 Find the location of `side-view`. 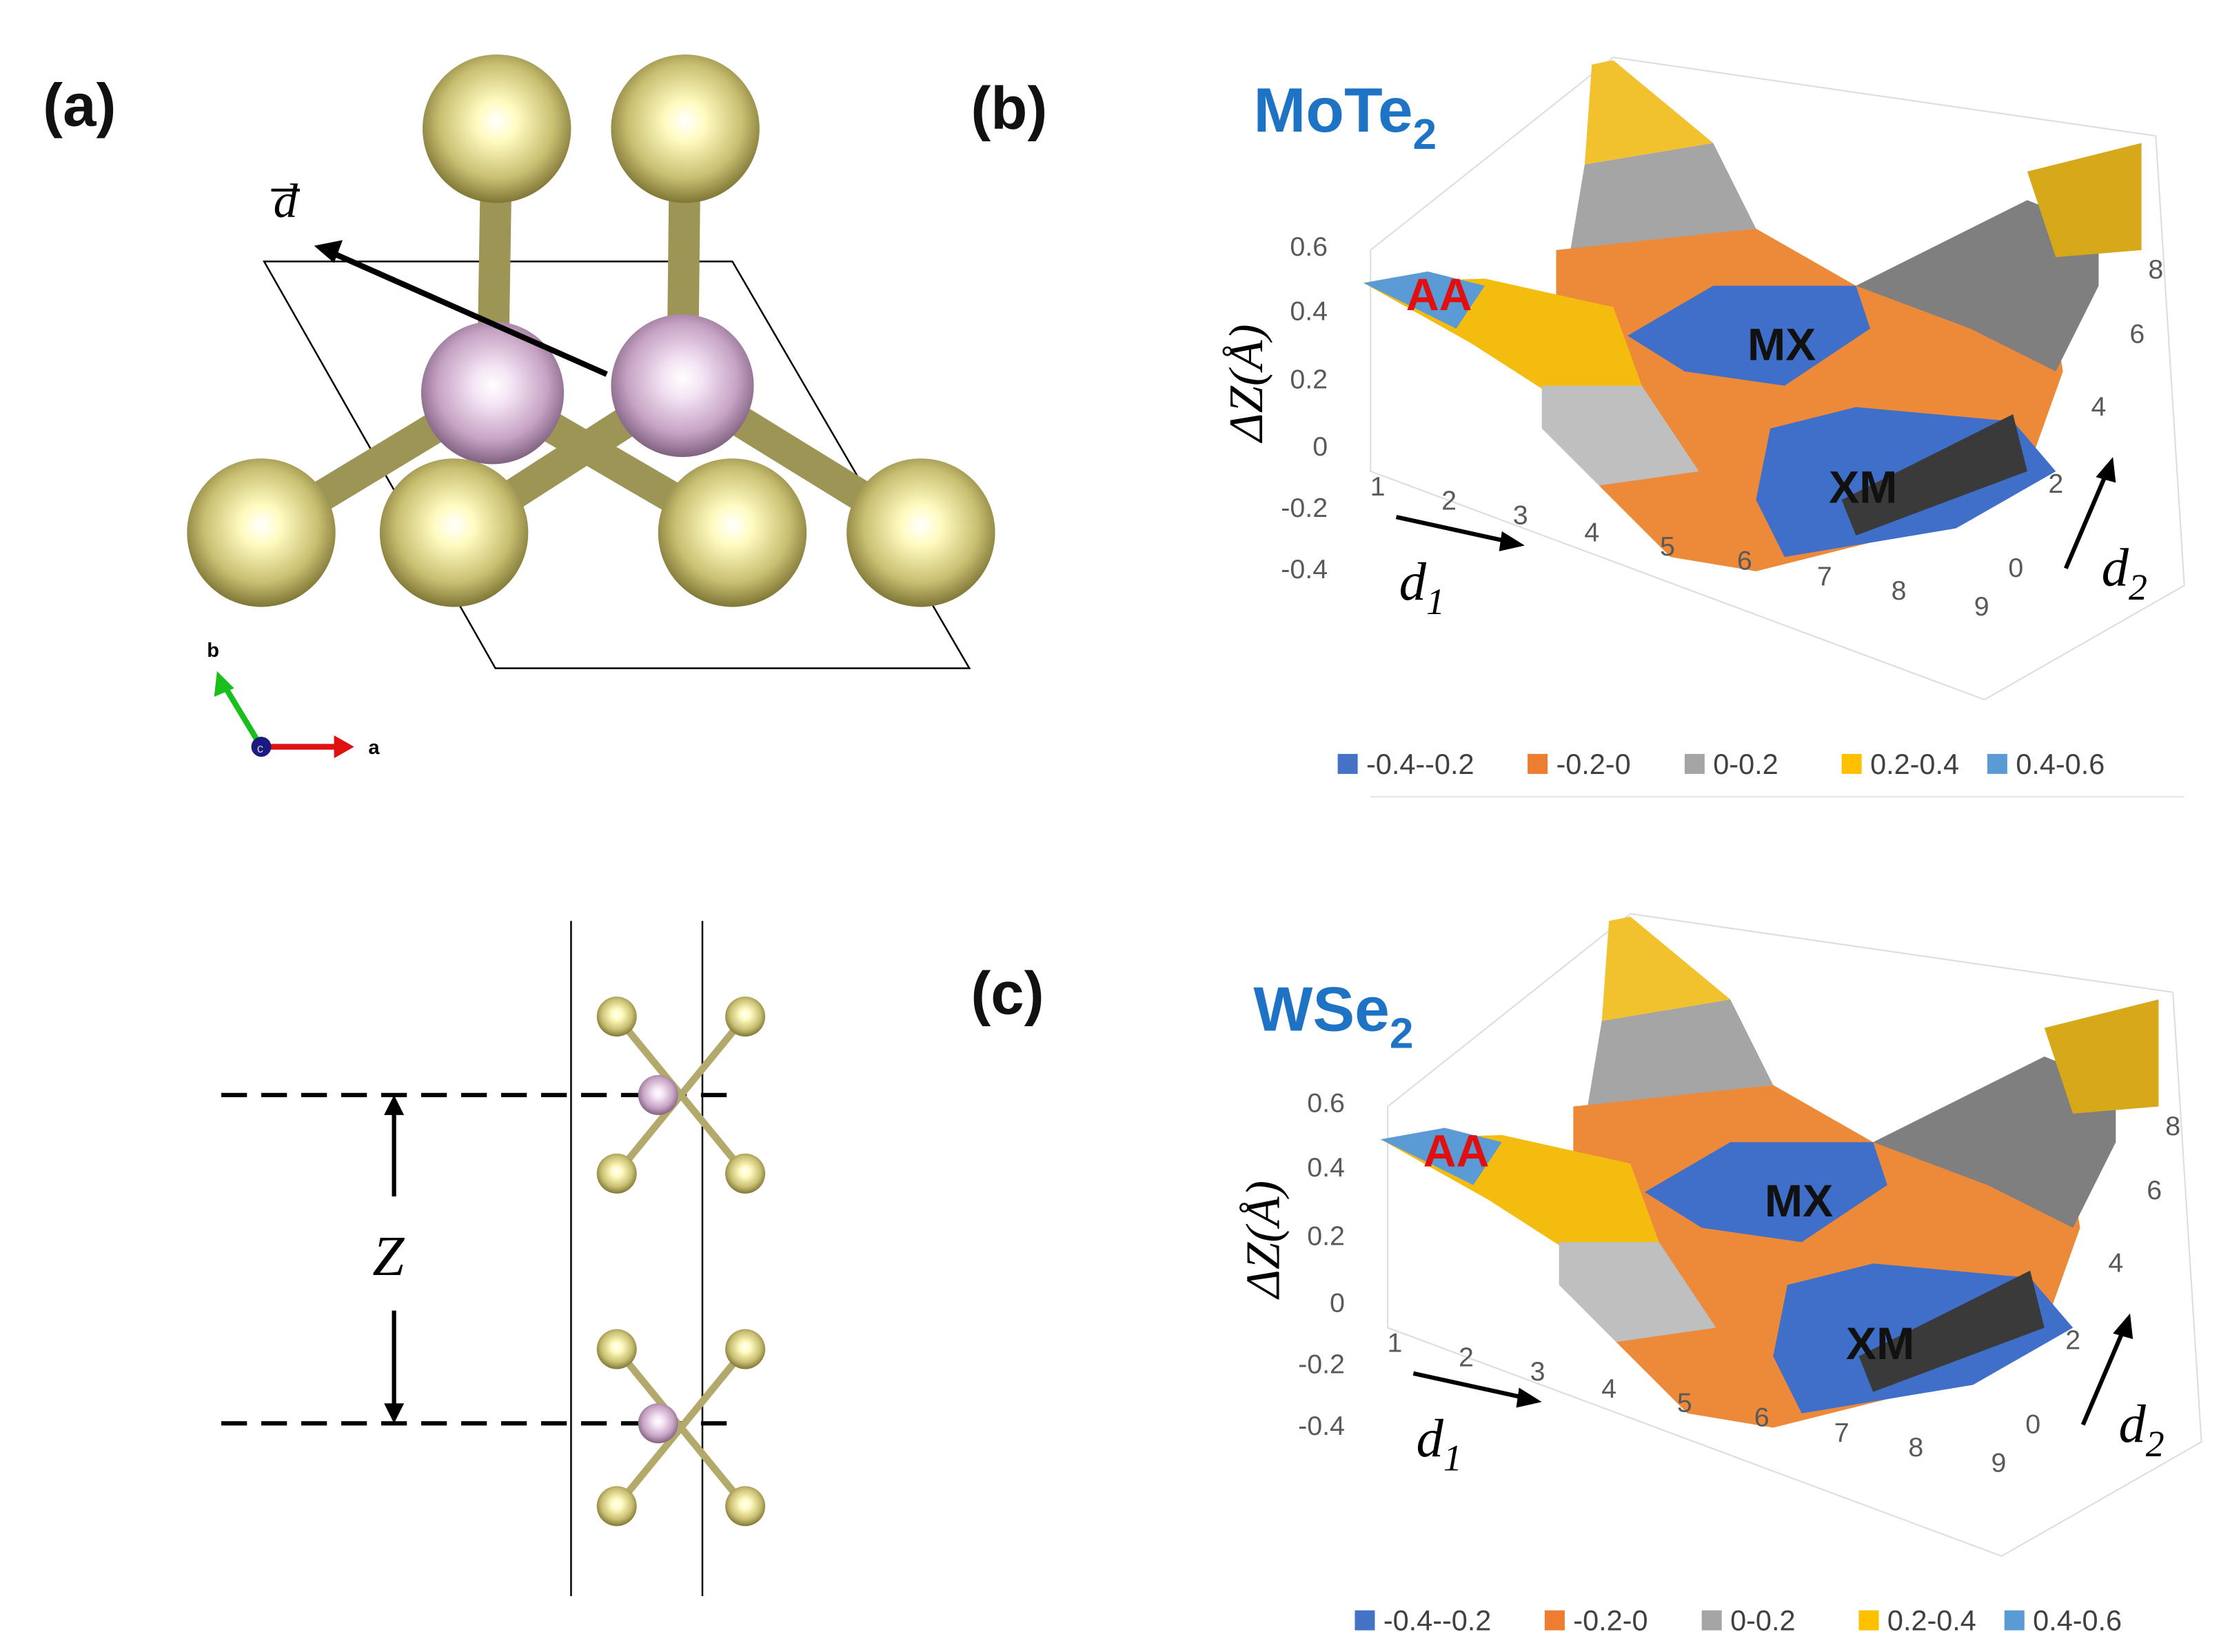

side-view is located at coordinates (493, 1259).